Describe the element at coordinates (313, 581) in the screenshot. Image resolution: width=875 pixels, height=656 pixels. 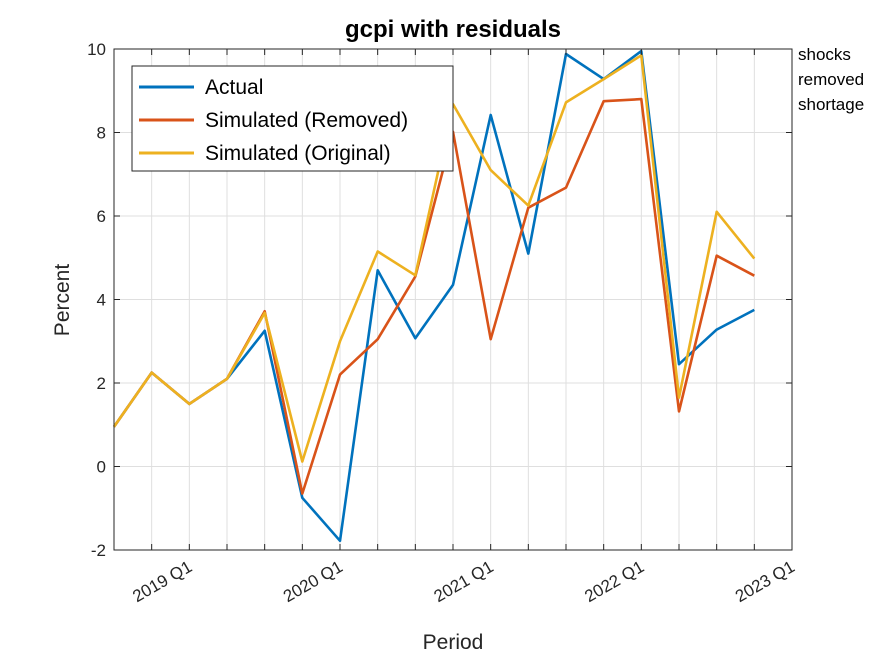
I see `x-tick-label: 2020 Q1` at that location.